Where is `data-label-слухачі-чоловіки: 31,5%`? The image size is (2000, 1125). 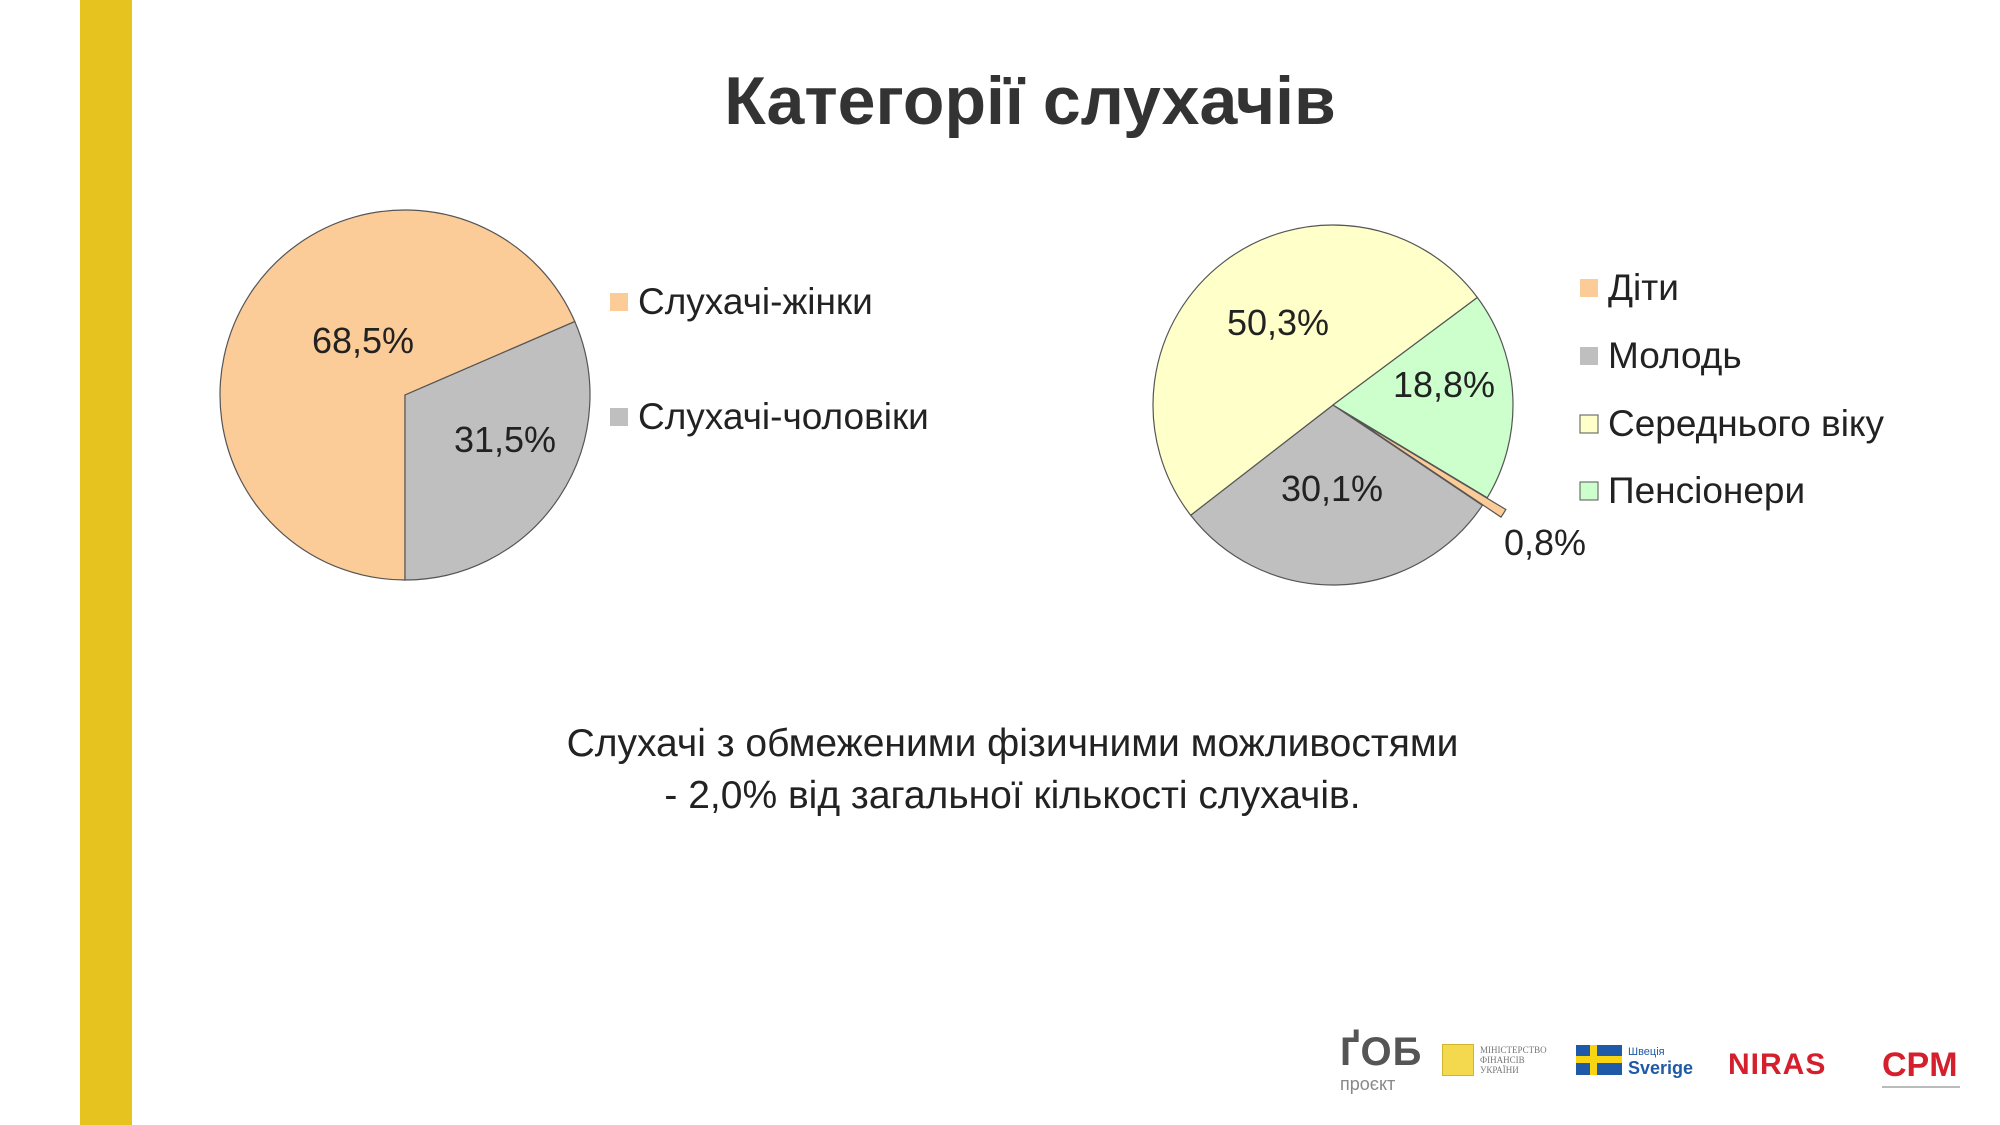 data-label-слухачі-чоловіки: 31,5% is located at coordinates (505, 439).